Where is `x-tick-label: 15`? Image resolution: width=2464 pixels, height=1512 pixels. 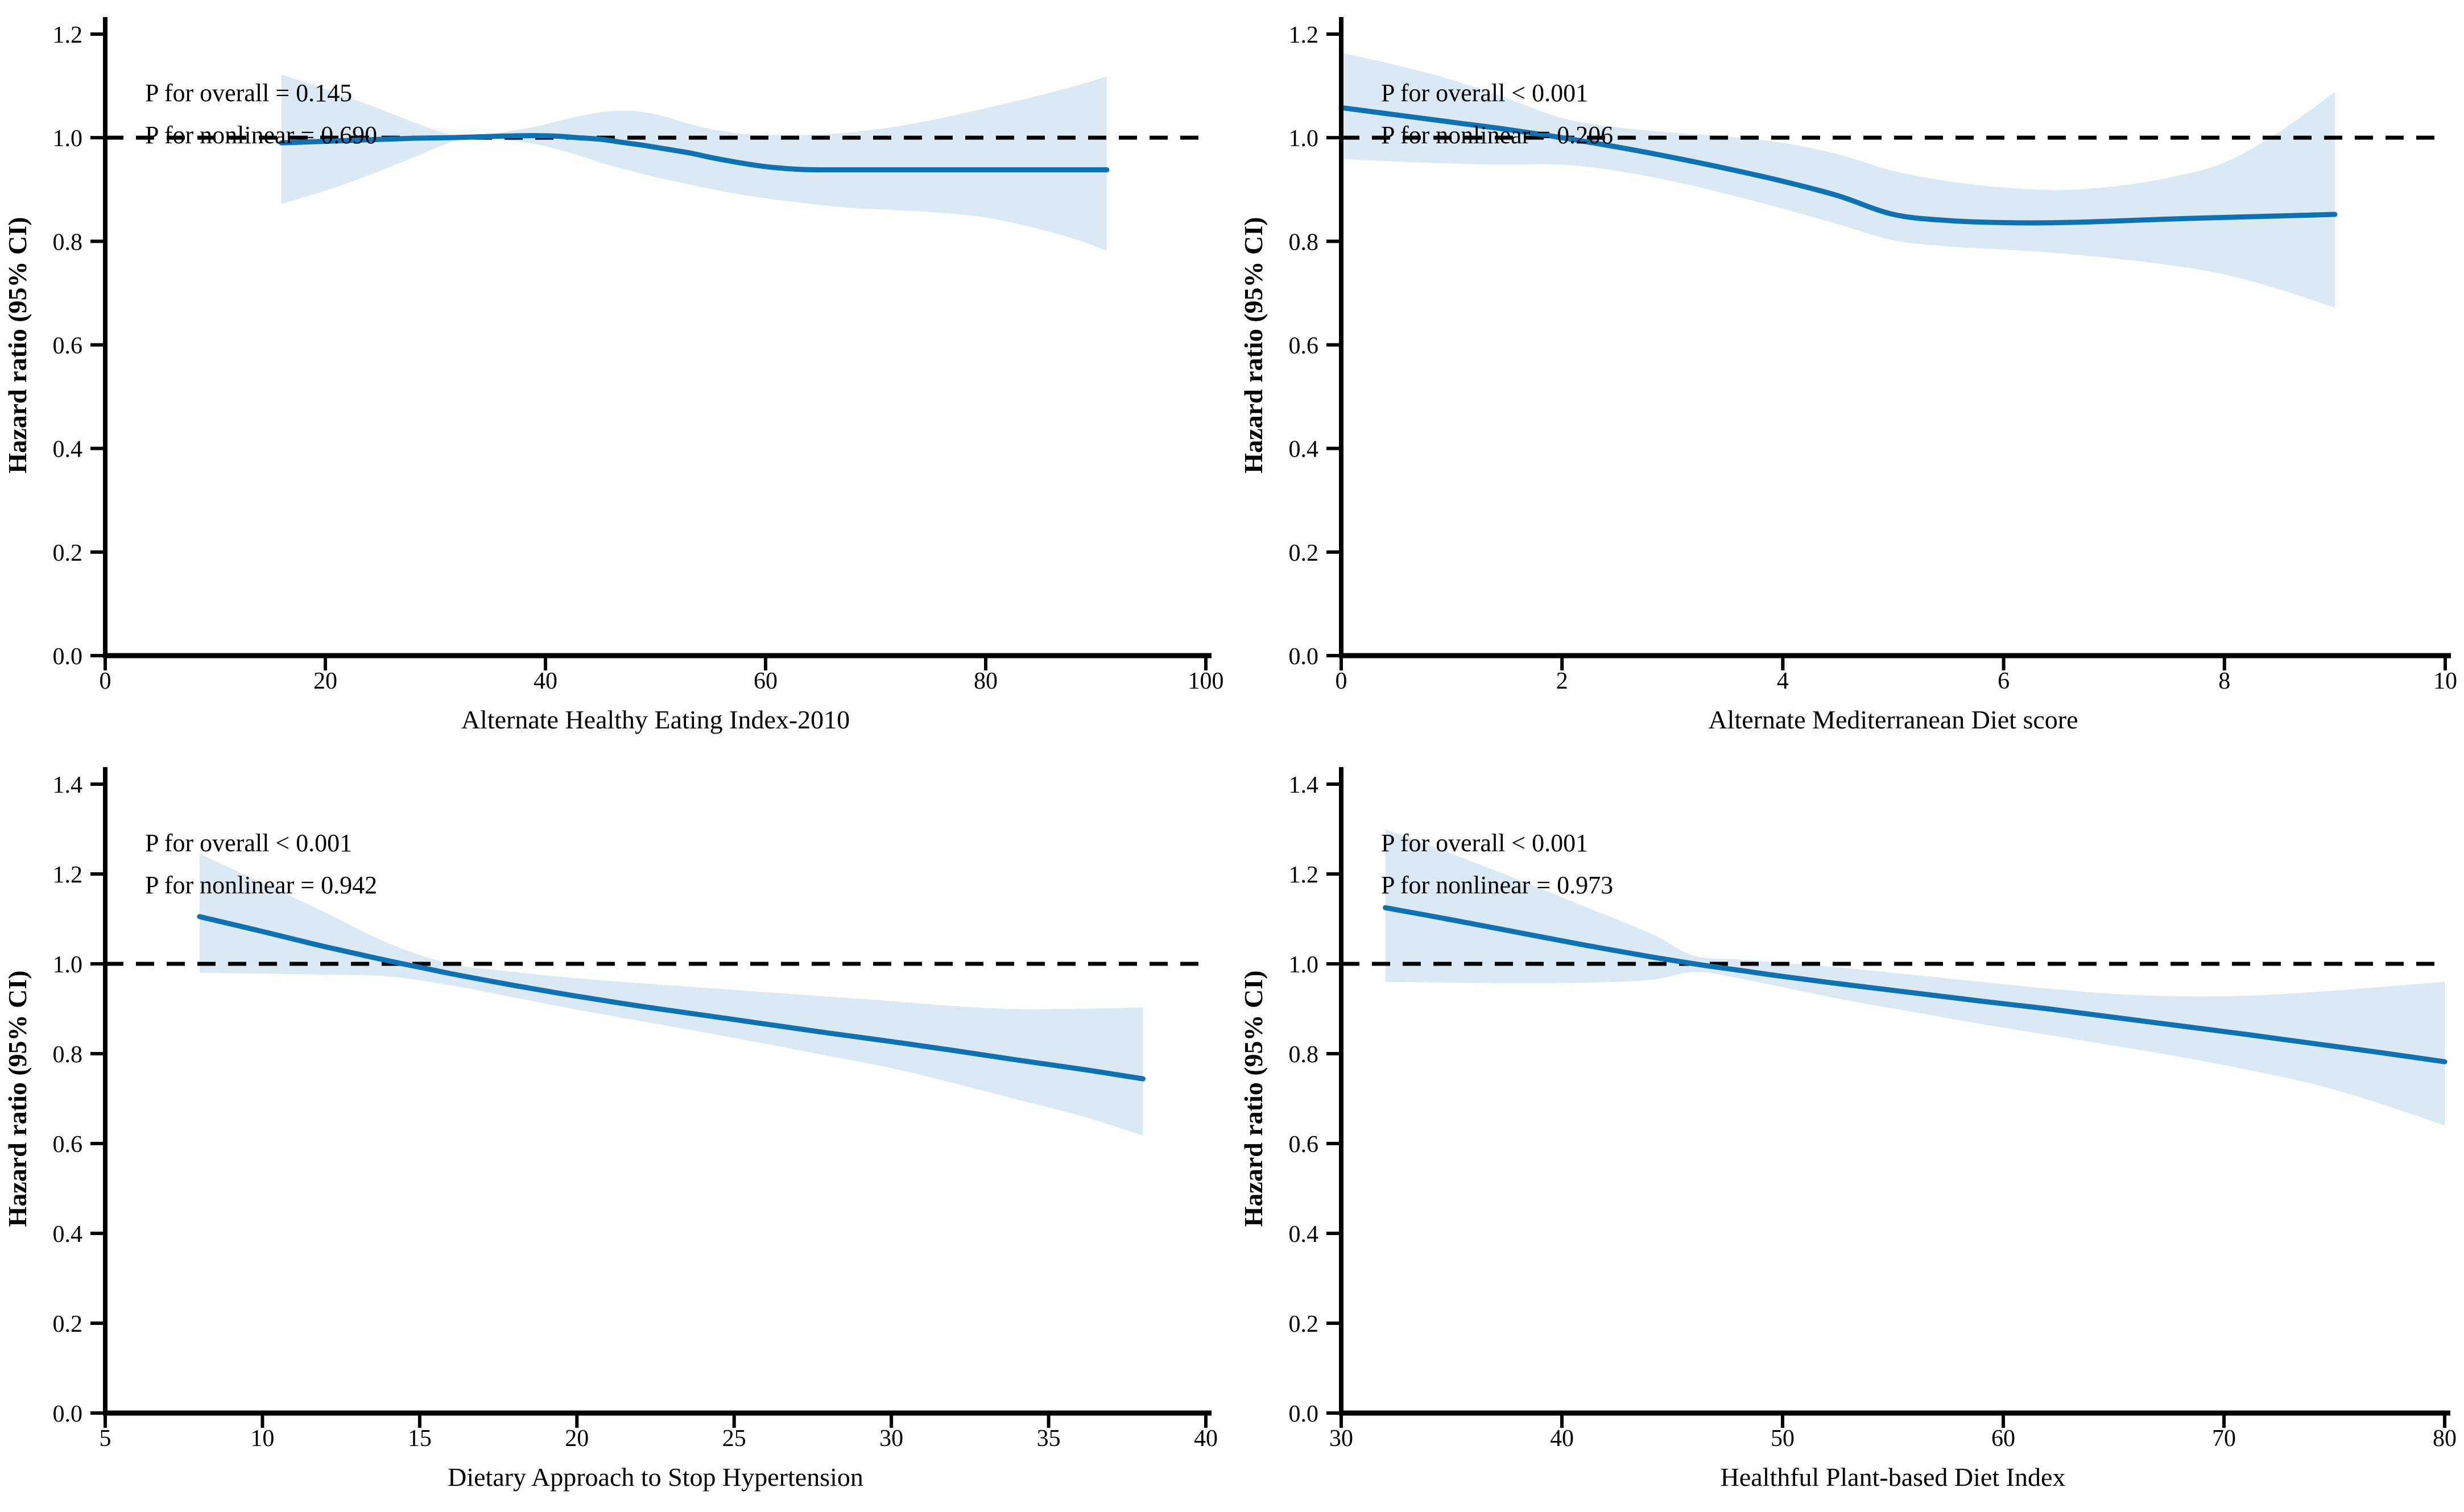 x-tick-label: 15 is located at coordinates (420, 1439).